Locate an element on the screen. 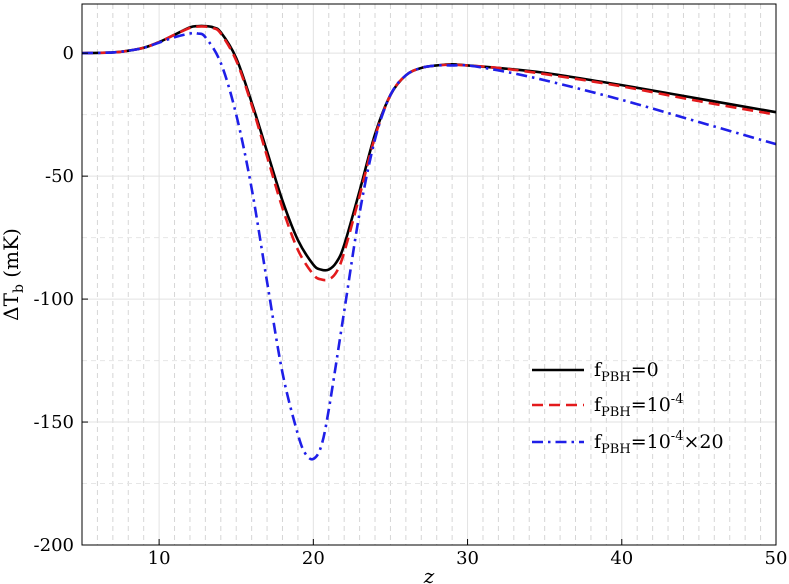 The width and height of the screenshot is (789, 584). legend-label-1: fPBH=0 is located at coordinates (626, 372).